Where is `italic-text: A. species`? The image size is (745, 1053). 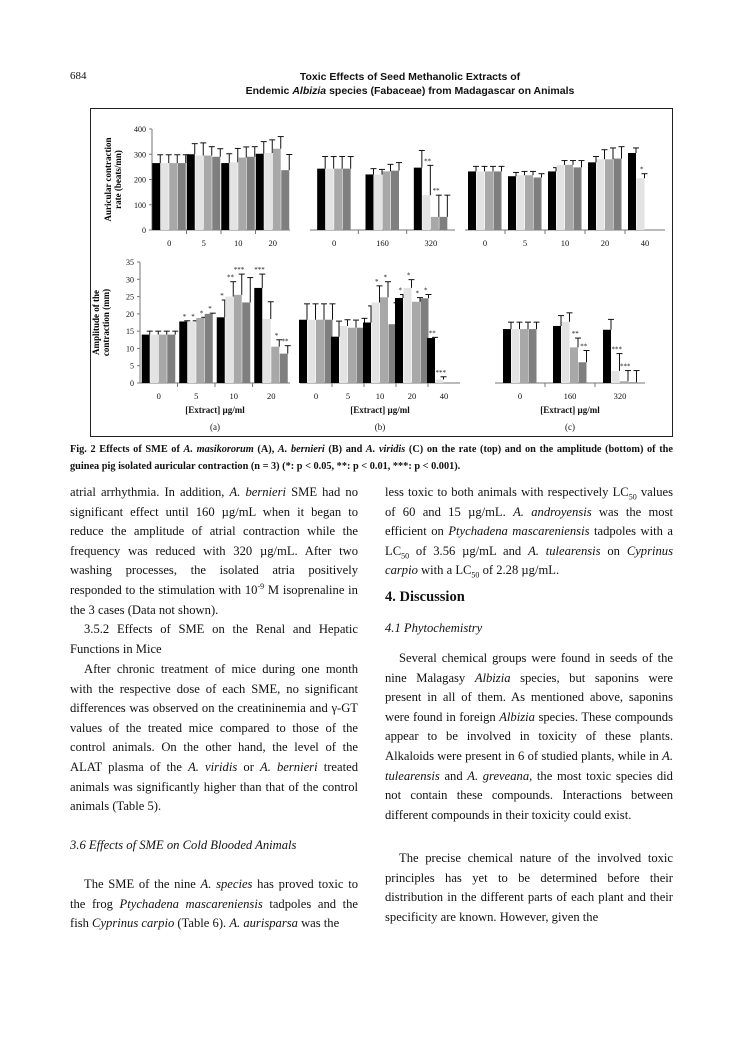
italic-text: A. species is located at coordinates (226, 884).